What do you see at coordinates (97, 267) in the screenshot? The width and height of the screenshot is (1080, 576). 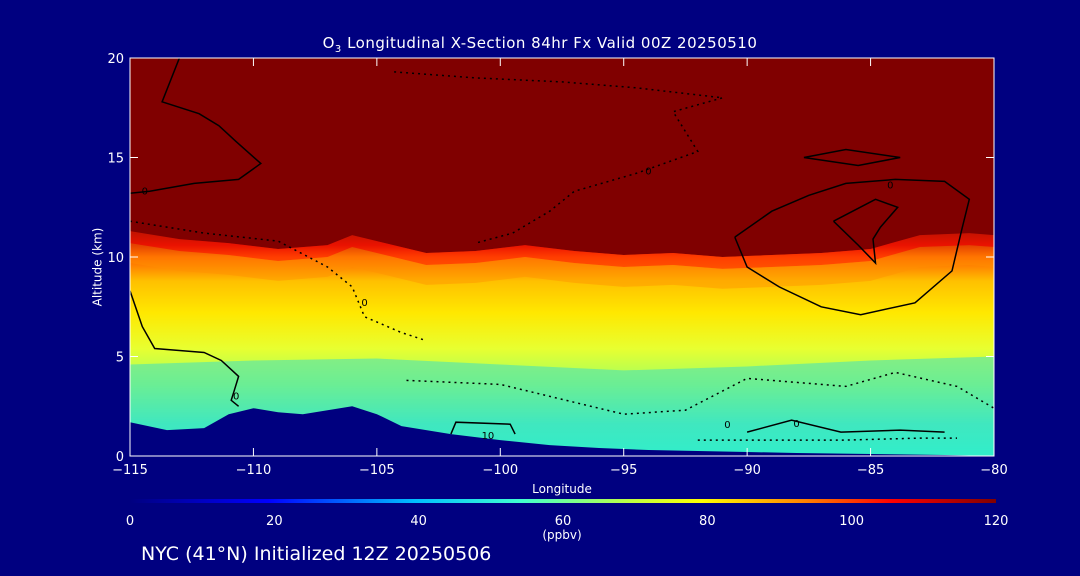 I see `y-axis-label: Altitude (km)` at bounding box center [97, 267].